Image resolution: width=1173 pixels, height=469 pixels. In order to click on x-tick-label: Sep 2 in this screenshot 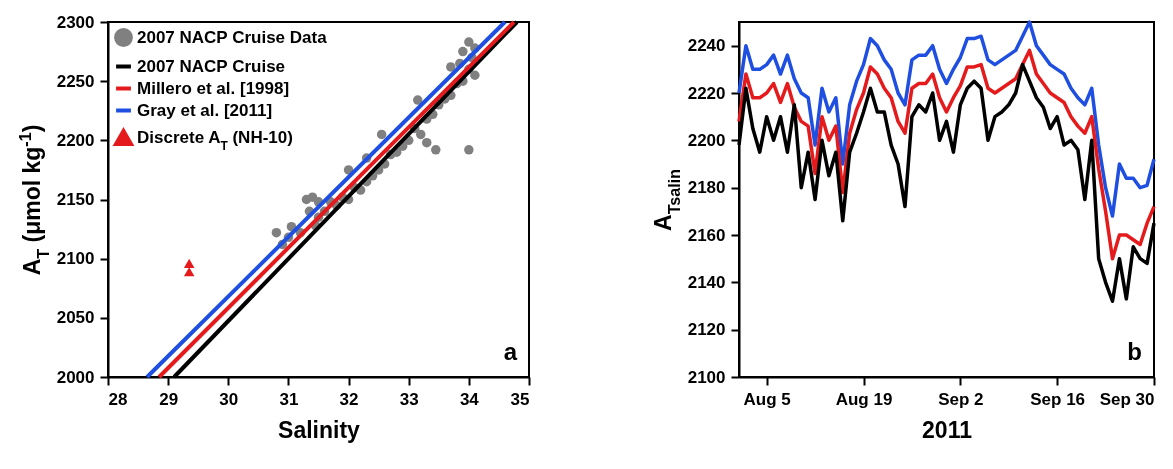, I will do `click(961, 399)`.